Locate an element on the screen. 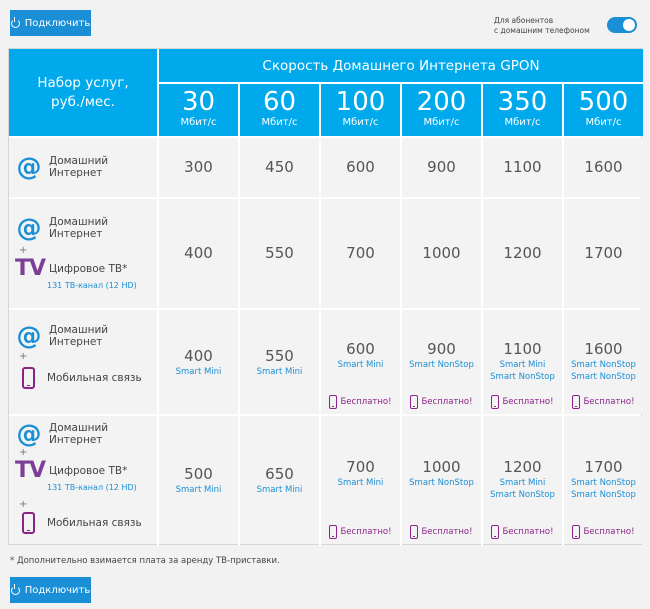 This screenshot has height=609, width=650. speed-value: 100 is located at coordinates (360, 102).